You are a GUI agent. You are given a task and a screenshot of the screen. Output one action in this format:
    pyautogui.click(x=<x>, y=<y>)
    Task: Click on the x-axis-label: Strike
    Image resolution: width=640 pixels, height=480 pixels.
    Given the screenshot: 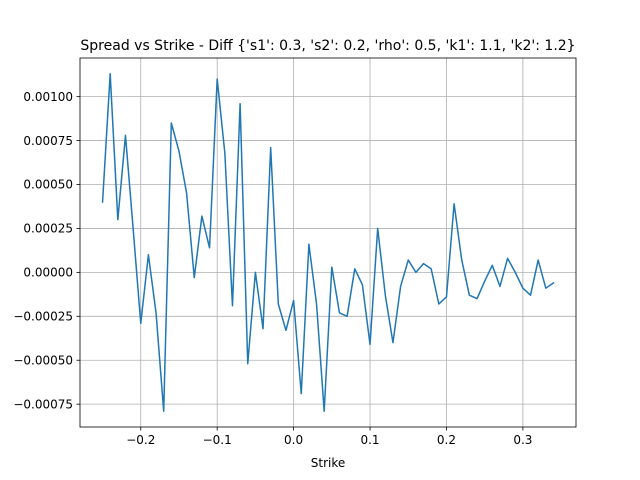 What is the action you would take?
    pyautogui.click(x=328, y=463)
    